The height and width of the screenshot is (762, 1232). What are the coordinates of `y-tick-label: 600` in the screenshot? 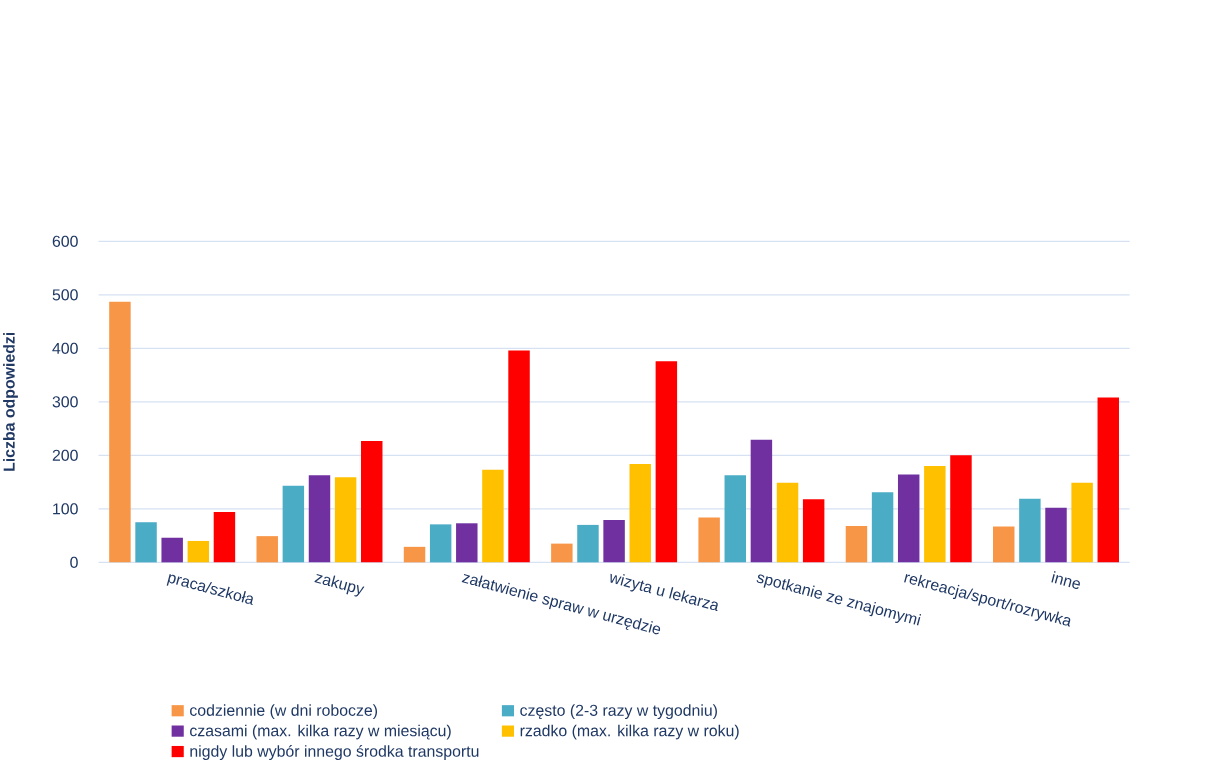 It's located at (65, 241).